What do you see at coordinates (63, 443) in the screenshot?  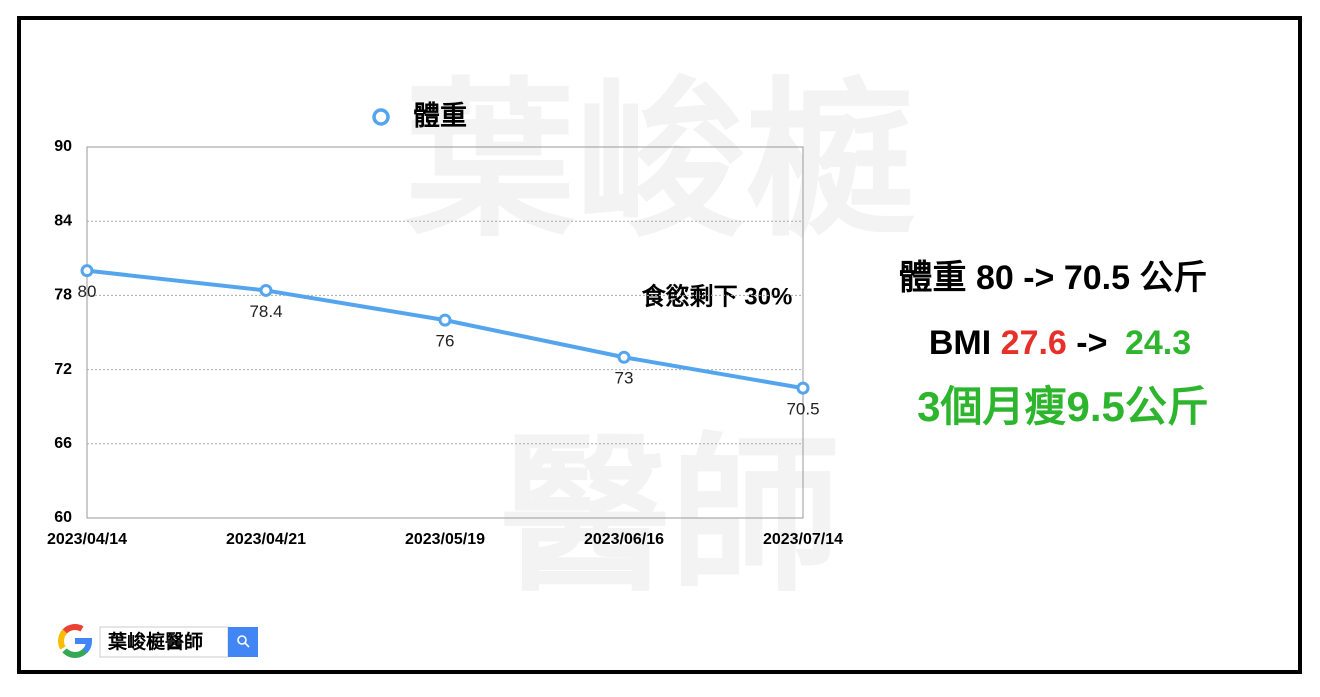 I see `y-tick-label: 66` at bounding box center [63, 443].